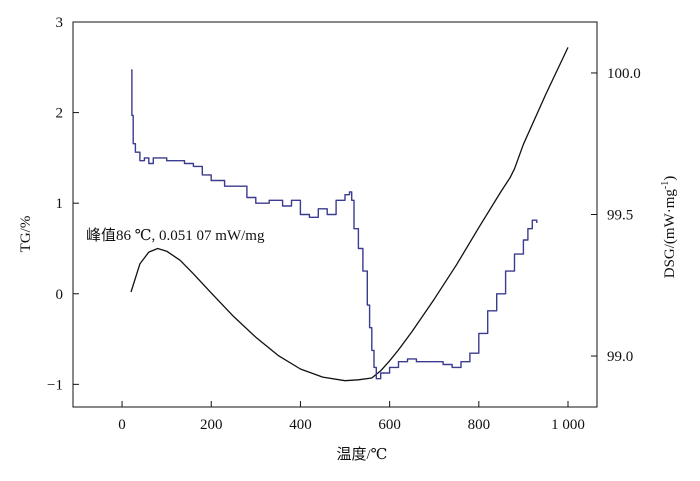 The image size is (700, 481). I want to click on x-tick-label-3: 600, so click(389, 425).